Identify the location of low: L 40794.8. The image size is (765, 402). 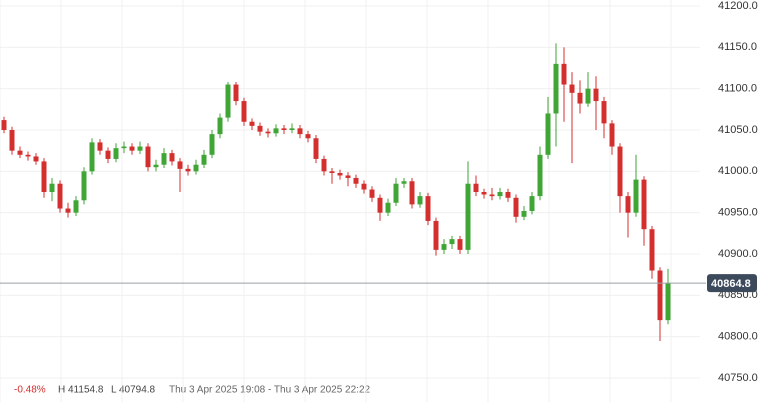
(133, 390).